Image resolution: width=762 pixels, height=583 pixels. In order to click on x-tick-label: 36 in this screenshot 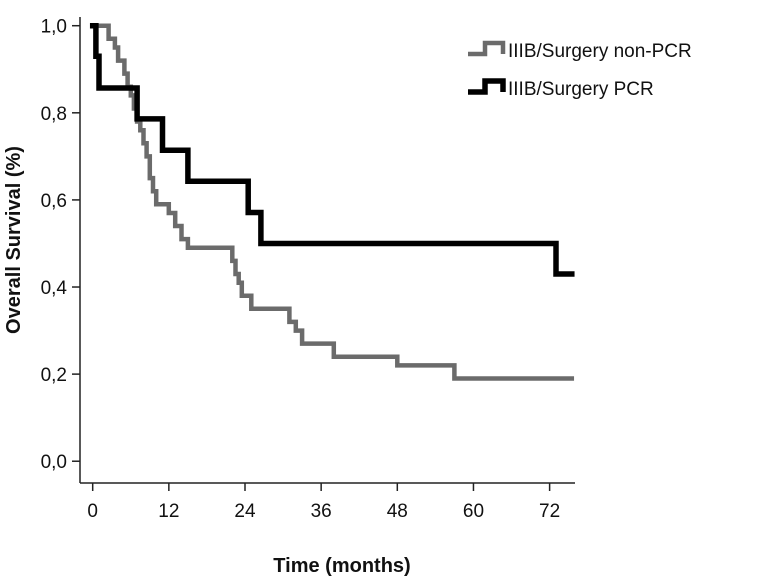, I will do `click(321, 511)`.